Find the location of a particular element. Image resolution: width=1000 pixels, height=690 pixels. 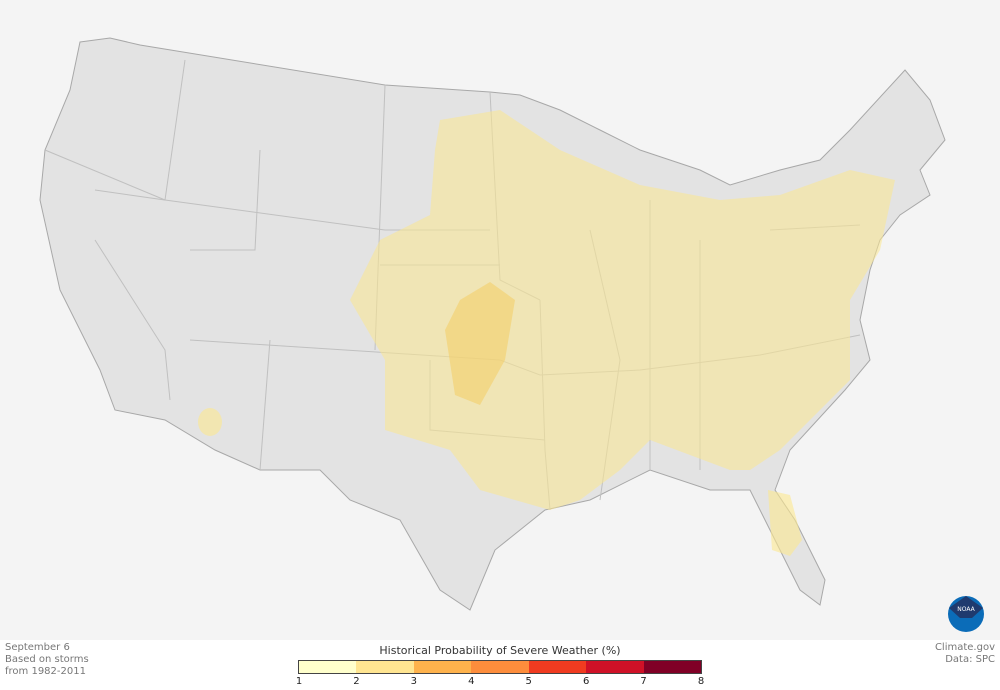

legend-tick: 4 is located at coordinates (471, 681).